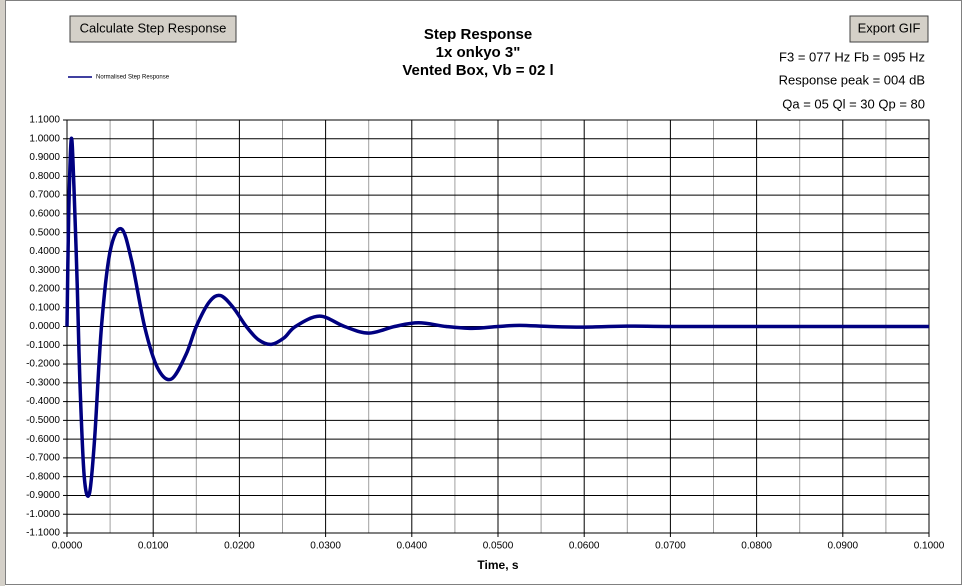  Describe the element at coordinates (44, 326) in the screenshot. I see `y-tick-label: 0.0000` at that location.